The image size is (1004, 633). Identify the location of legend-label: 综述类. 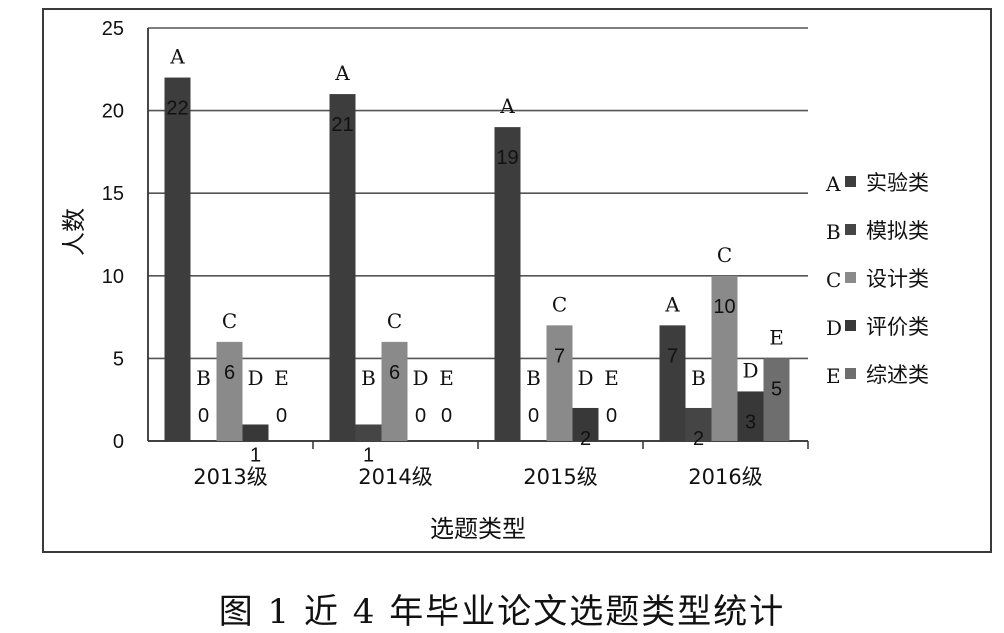
(897, 375).